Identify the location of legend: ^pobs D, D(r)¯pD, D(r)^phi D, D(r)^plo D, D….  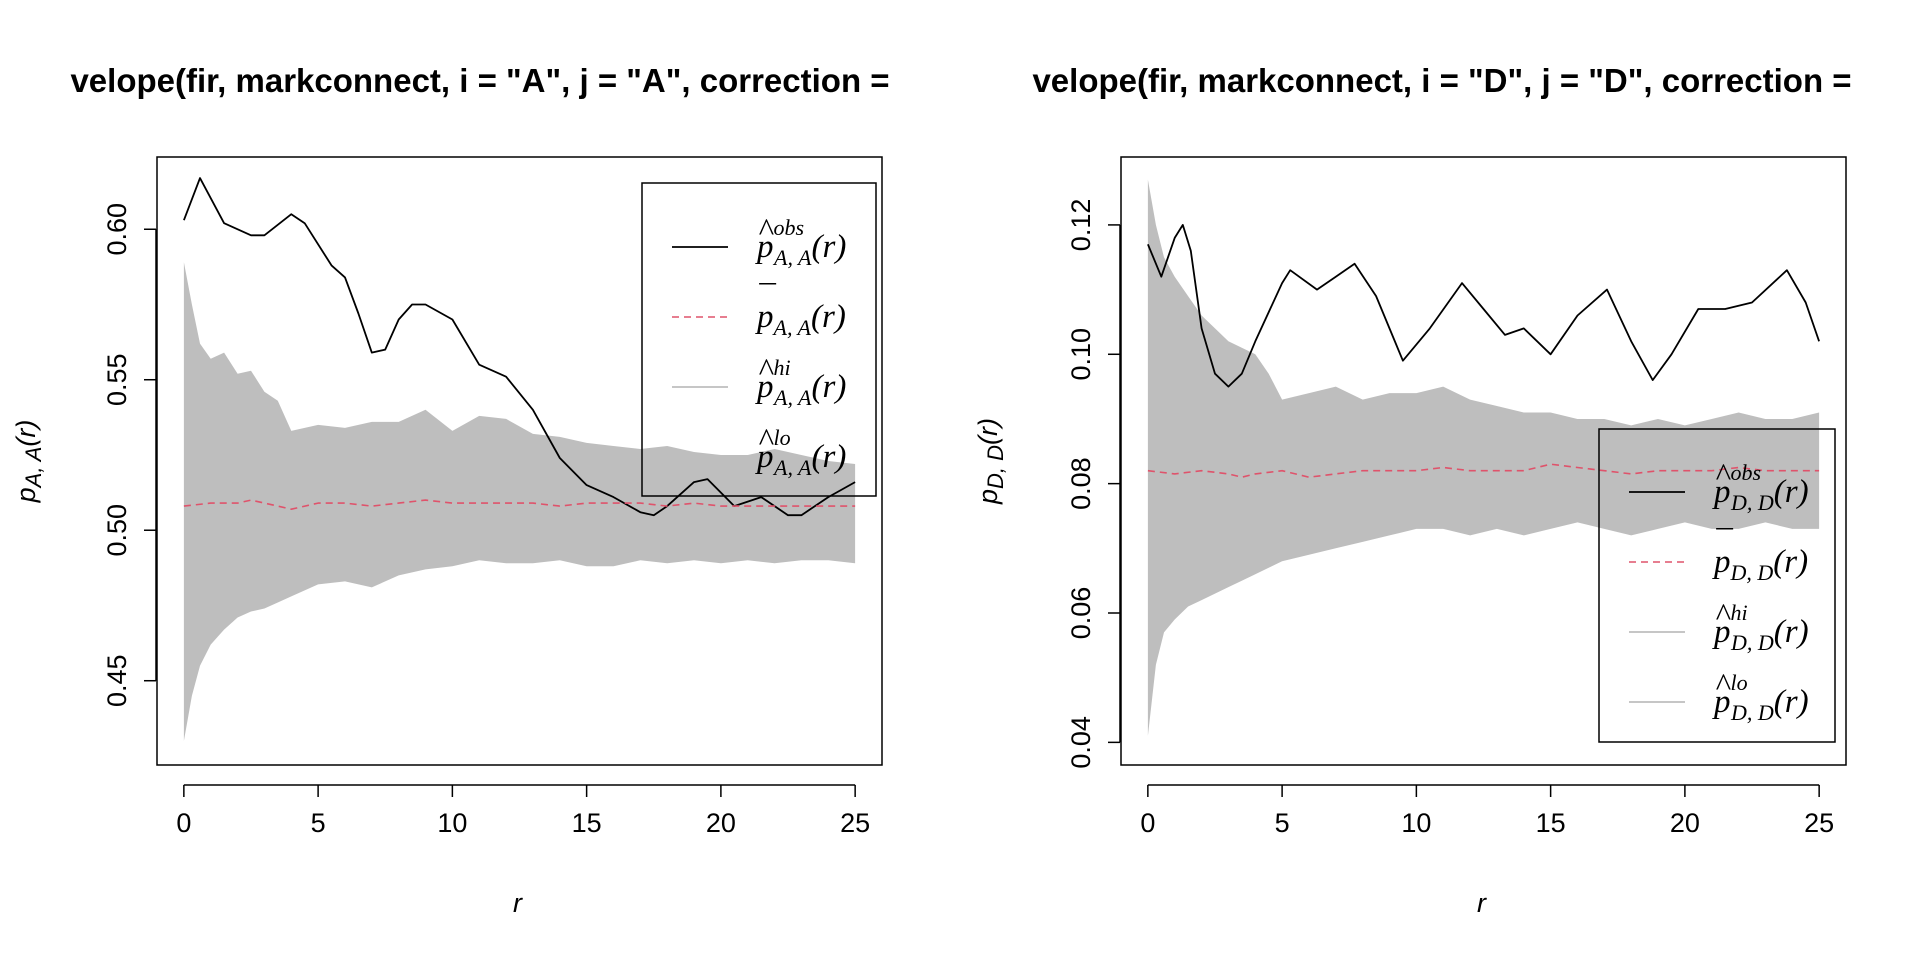
(1717, 585).